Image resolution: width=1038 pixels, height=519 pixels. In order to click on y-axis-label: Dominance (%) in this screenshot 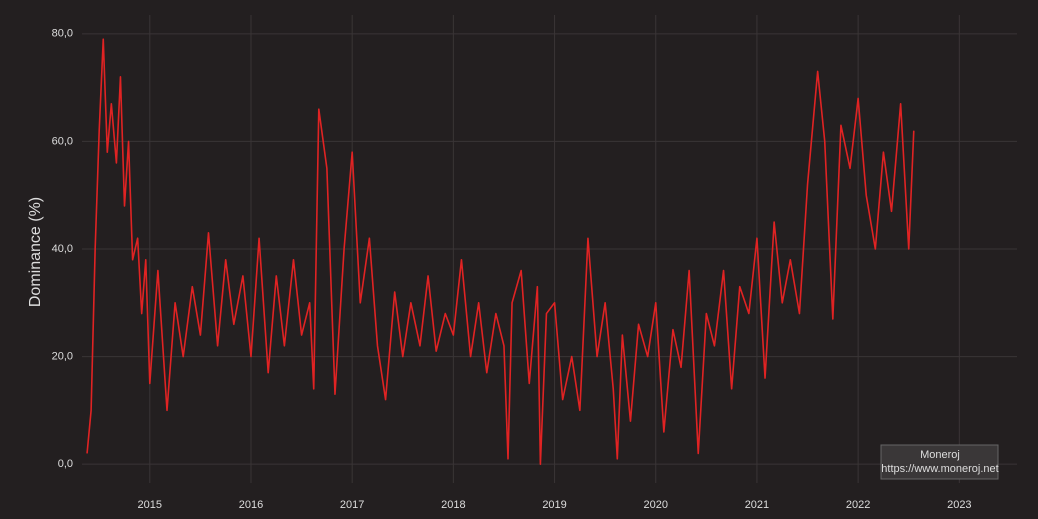, I will do `click(35, 252)`.